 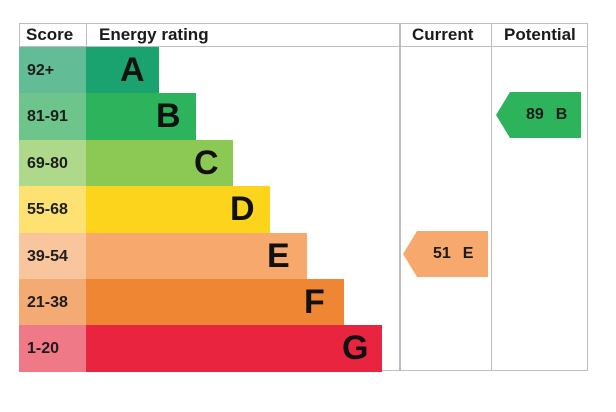 I want to click on band-bar: B, so click(x=141, y=117).